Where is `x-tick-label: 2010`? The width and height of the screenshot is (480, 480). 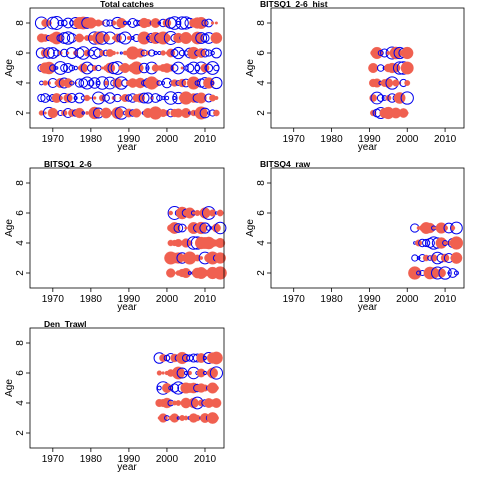 x-tick-label: 2010 is located at coordinates (445, 139).